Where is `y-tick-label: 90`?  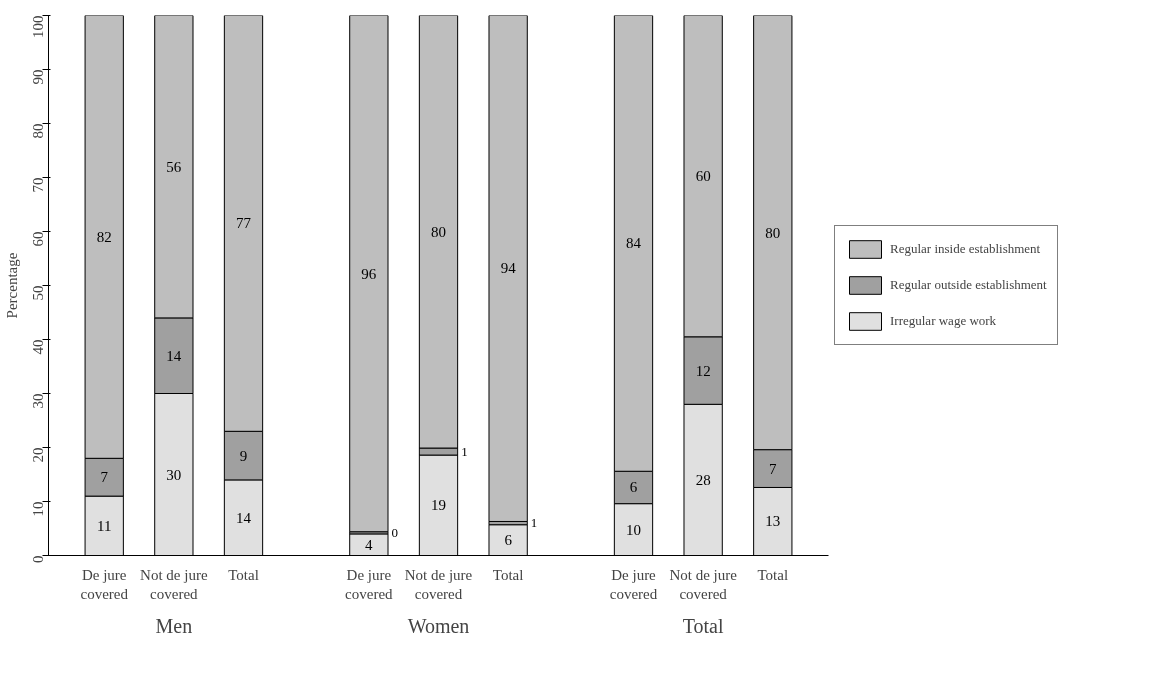
y-tick-label: 90 is located at coordinates (37, 77).